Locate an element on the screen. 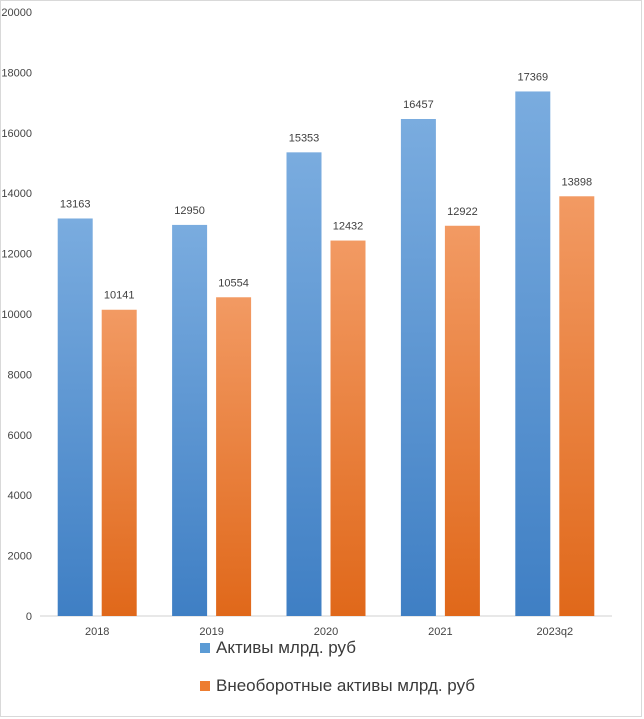 The height and width of the screenshot is (719, 644). legend-label-assets: Активы млрд. руб is located at coordinates (286, 647).